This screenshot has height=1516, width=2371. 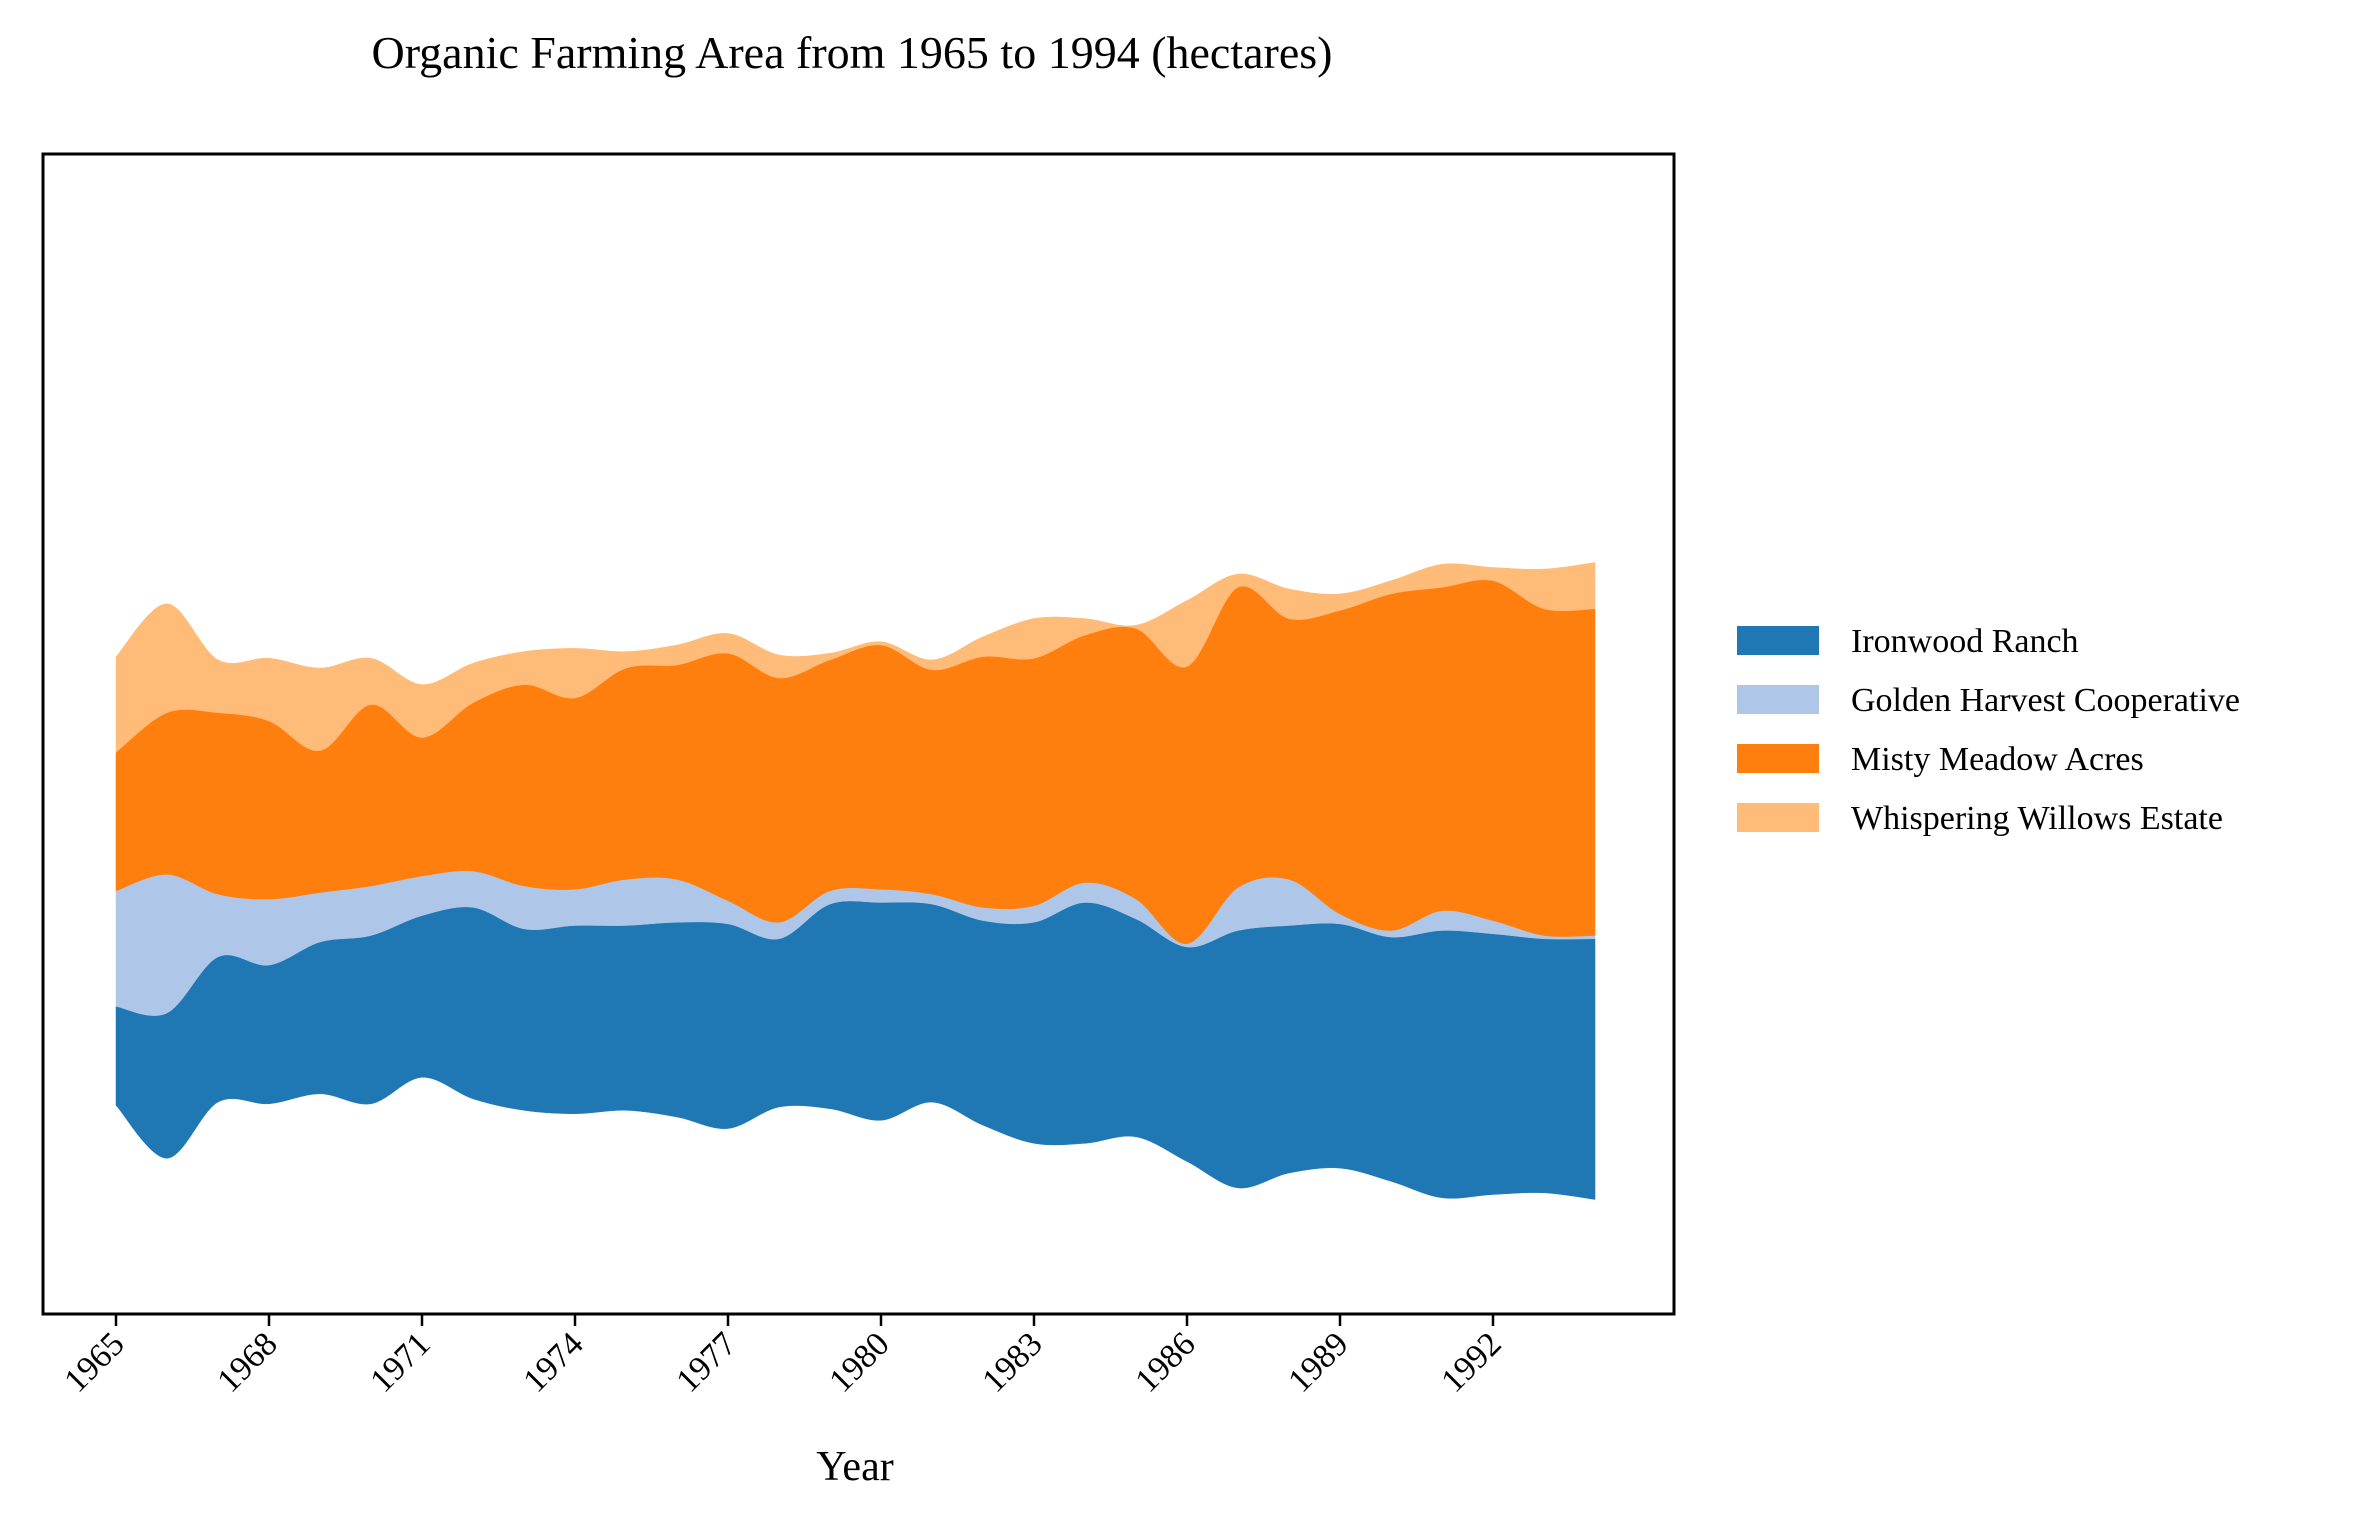 I want to click on x-tick-label: 1971, so click(x=400, y=1362).